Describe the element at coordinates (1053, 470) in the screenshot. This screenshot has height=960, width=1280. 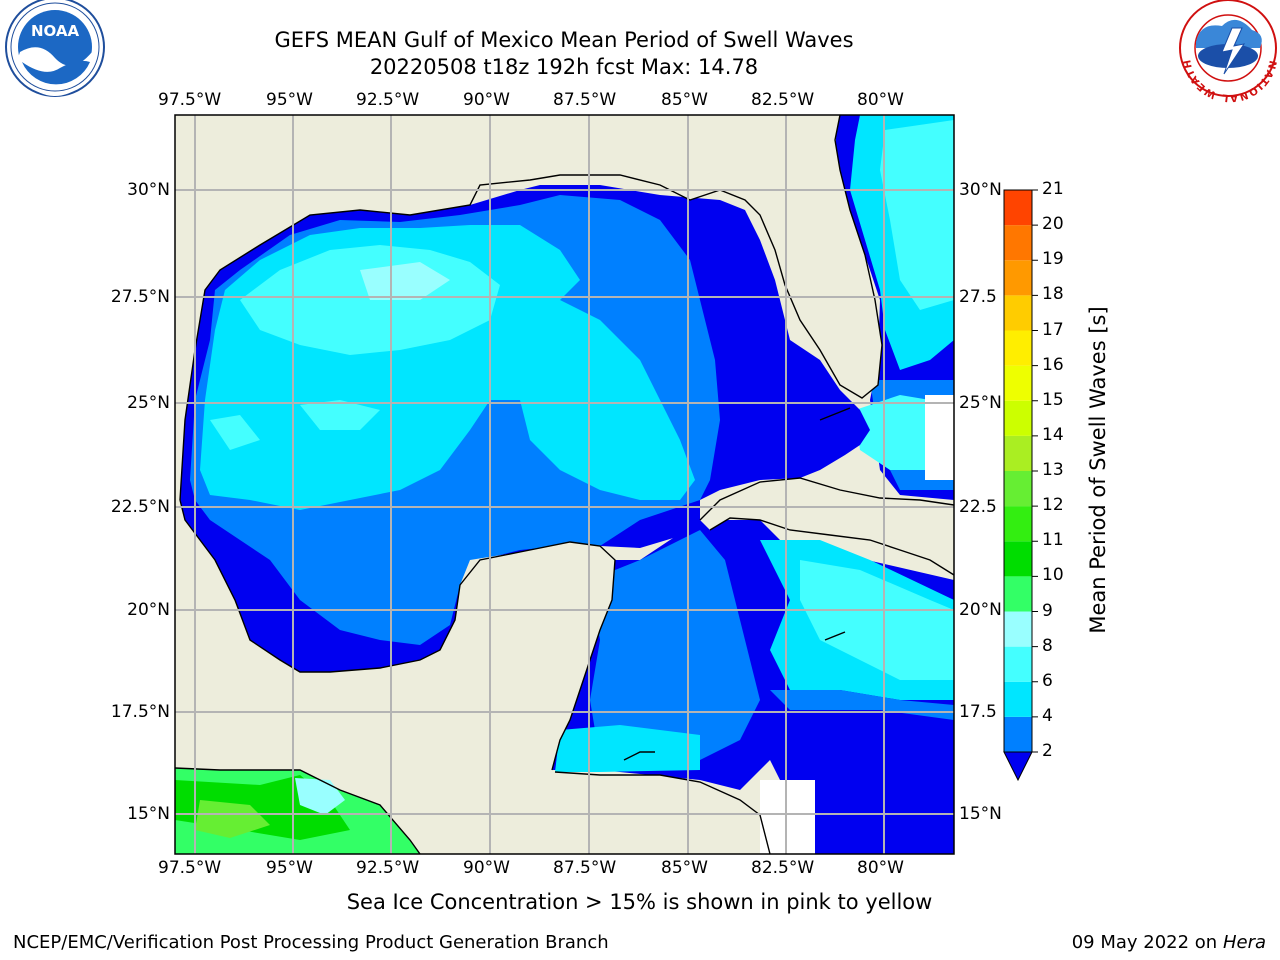
I see `colorbar-tick-label: 13` at that location.